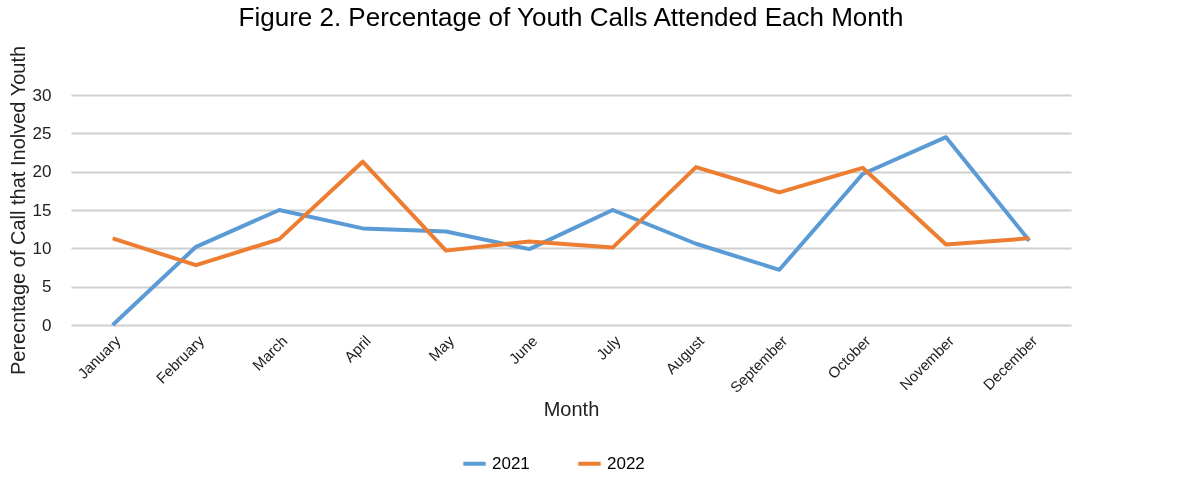  What do you see at coordinates (42, 95) in the screenshot?
I see `y-tick-label: 30` at bounding box center [42, 95].